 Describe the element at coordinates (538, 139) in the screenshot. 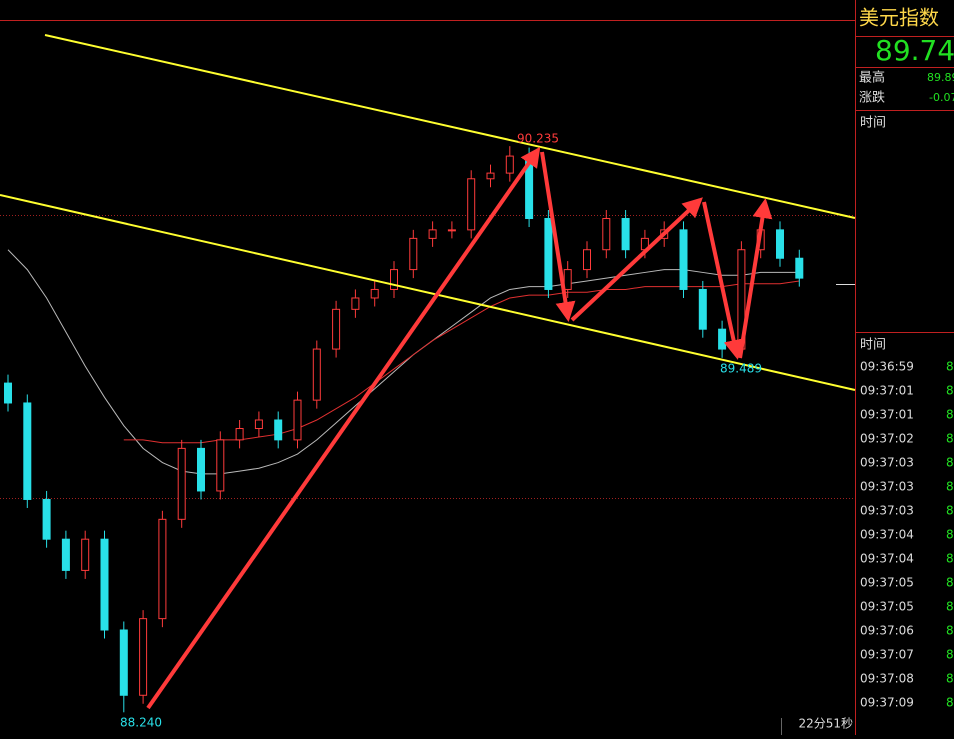

I see `annotation: 90.235` at that location.